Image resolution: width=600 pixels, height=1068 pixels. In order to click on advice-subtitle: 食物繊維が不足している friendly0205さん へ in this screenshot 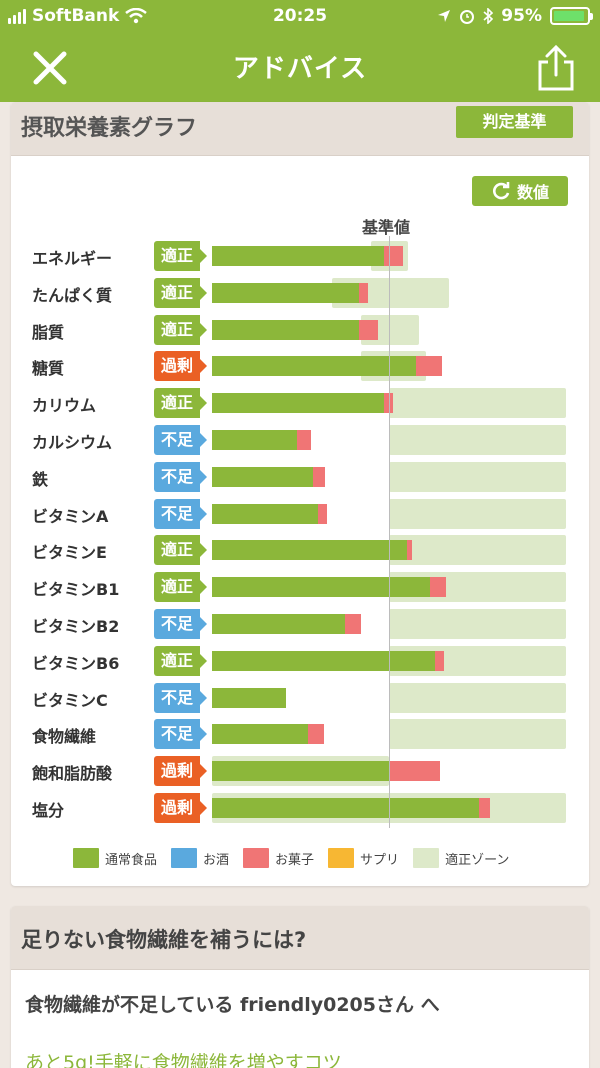, I will do `click(232, 1005)`.